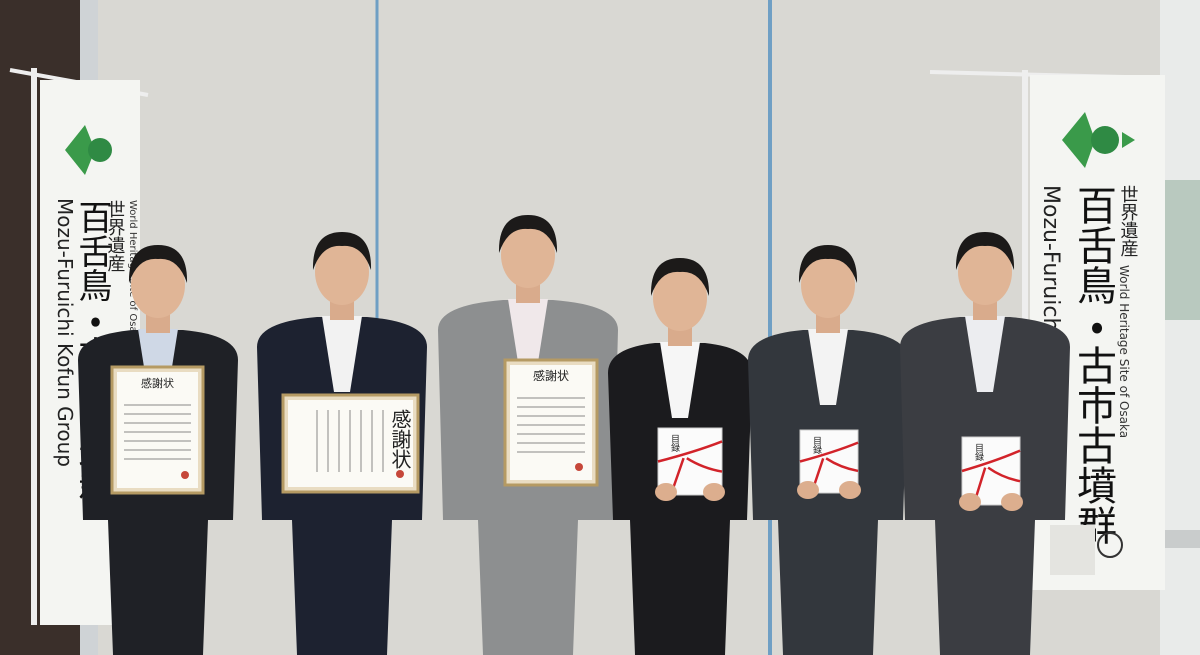 This screenshot has width=1200, height=655. Describe the element at coordinates (1110, 545) in the screenshot. I see `heritage-mark` at that location.